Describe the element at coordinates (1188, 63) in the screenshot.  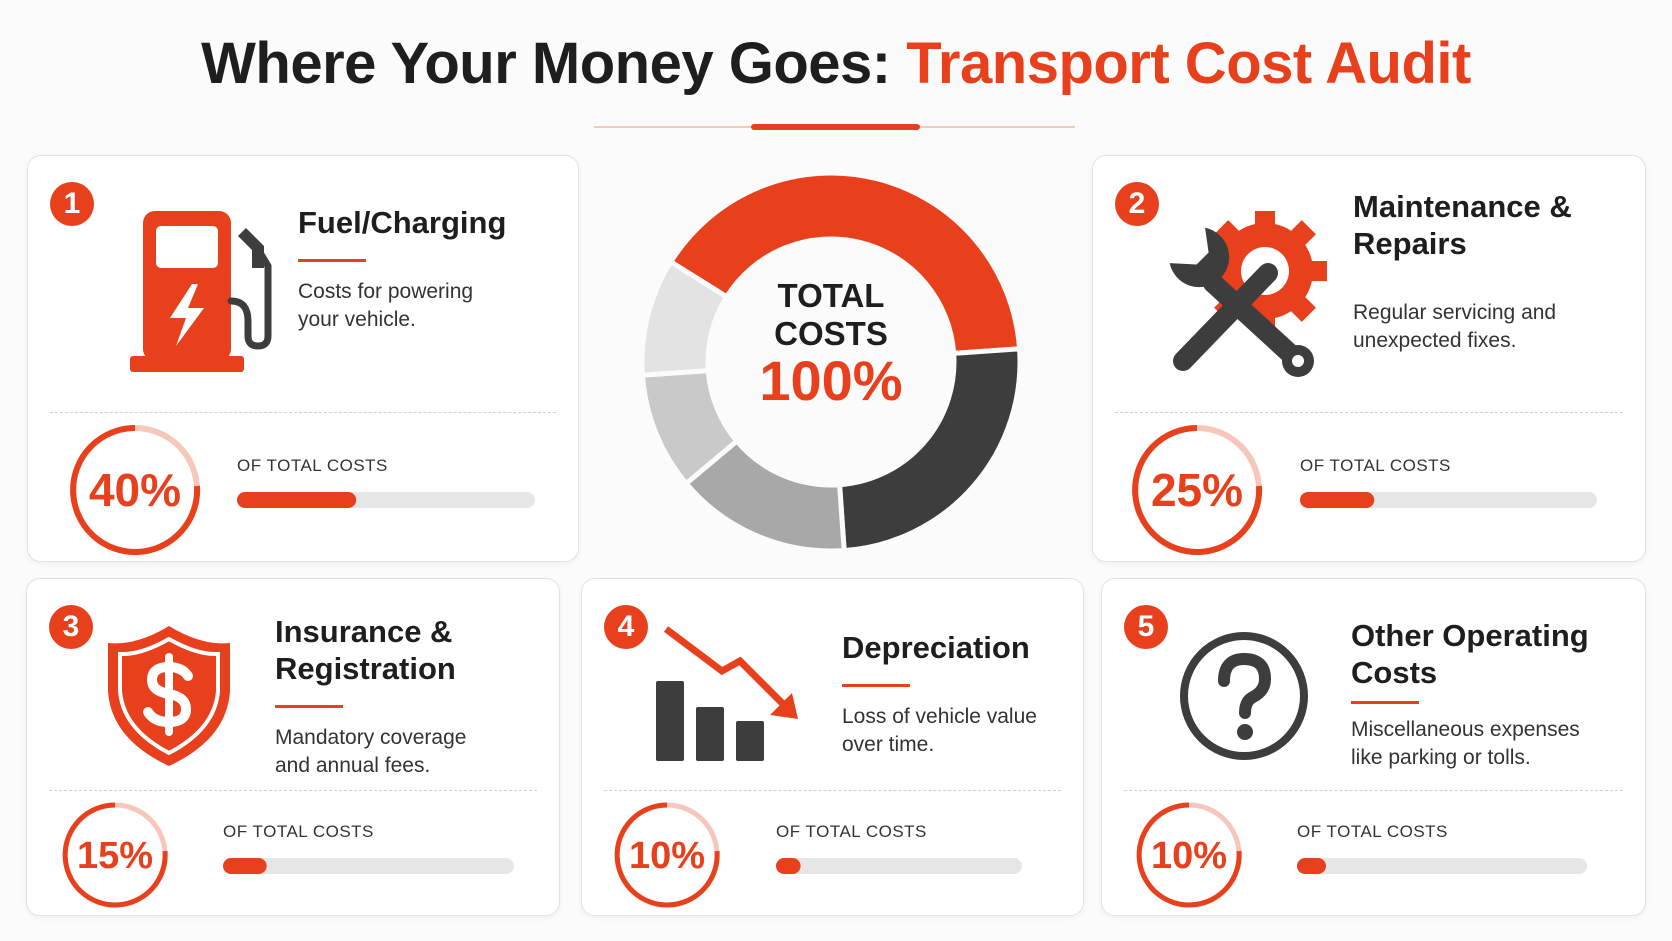
I see `title-accent: Transport Cost Audit` at that location.